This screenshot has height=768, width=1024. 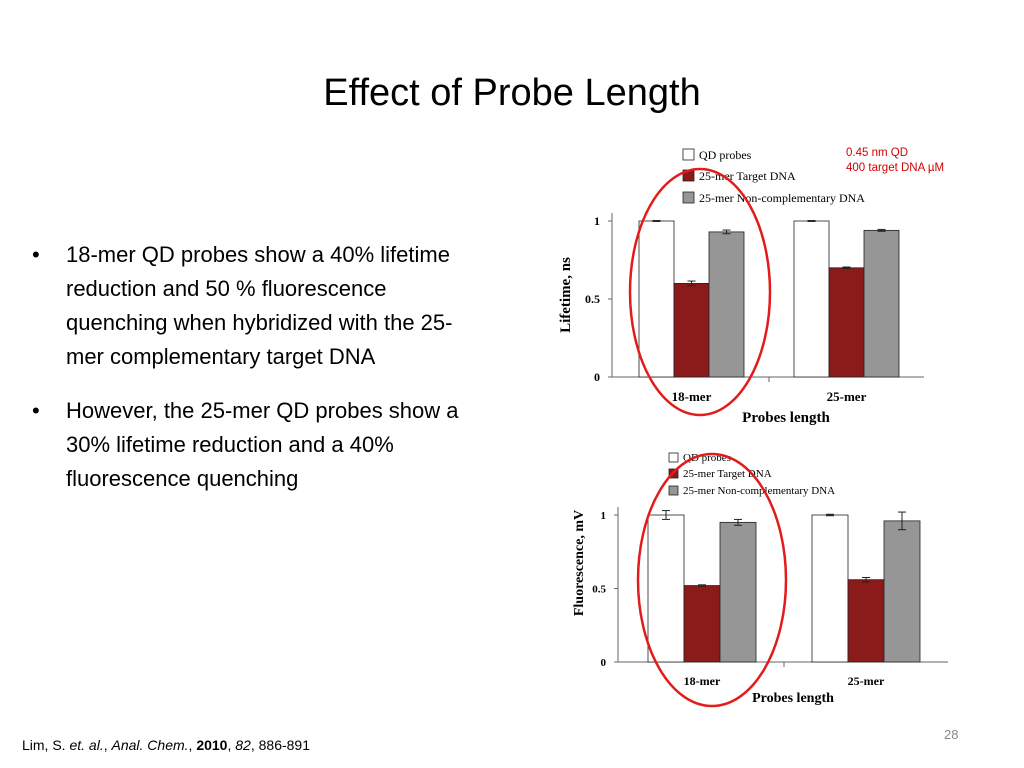 I want to click on y-axis-label: Lifetime, ns, so click(x=566, y=295).